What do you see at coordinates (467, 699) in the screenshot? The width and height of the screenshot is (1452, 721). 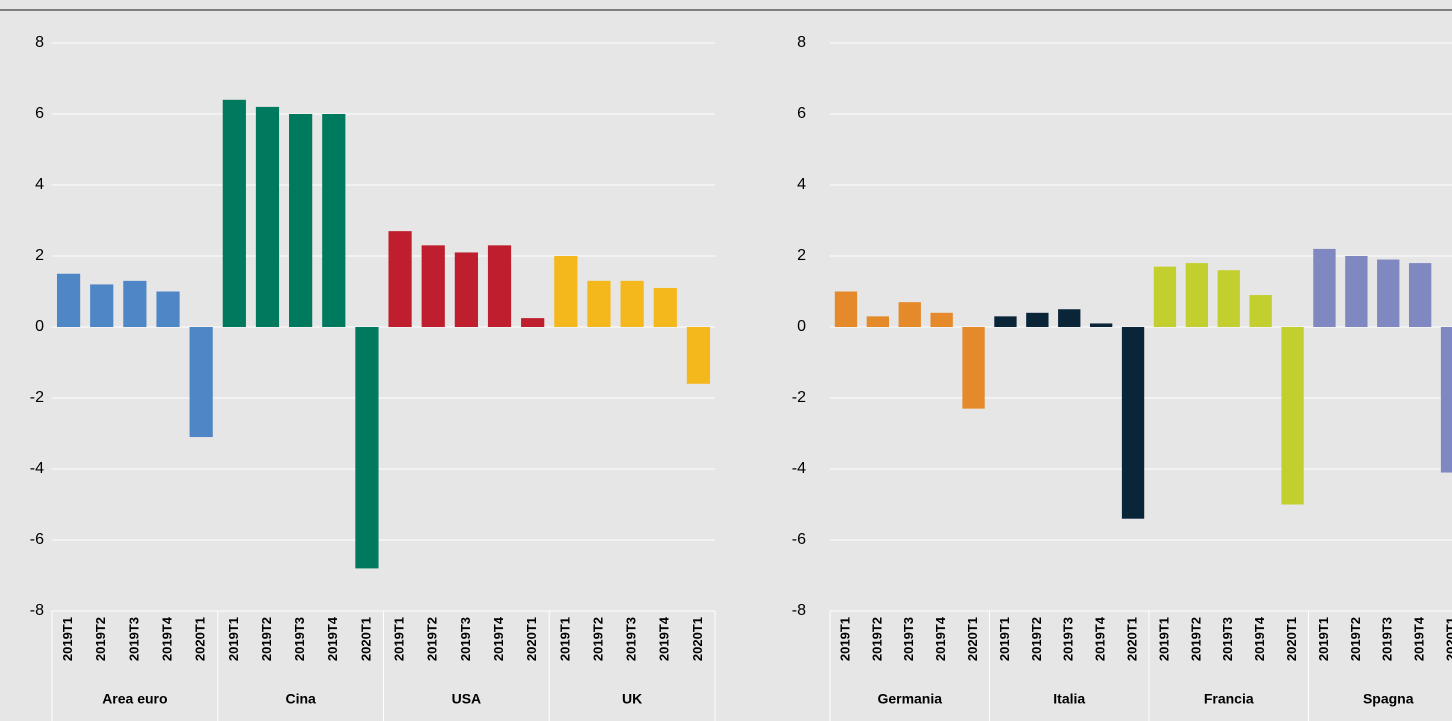 I see `group-label: USA` at bounding box center [467, 699].